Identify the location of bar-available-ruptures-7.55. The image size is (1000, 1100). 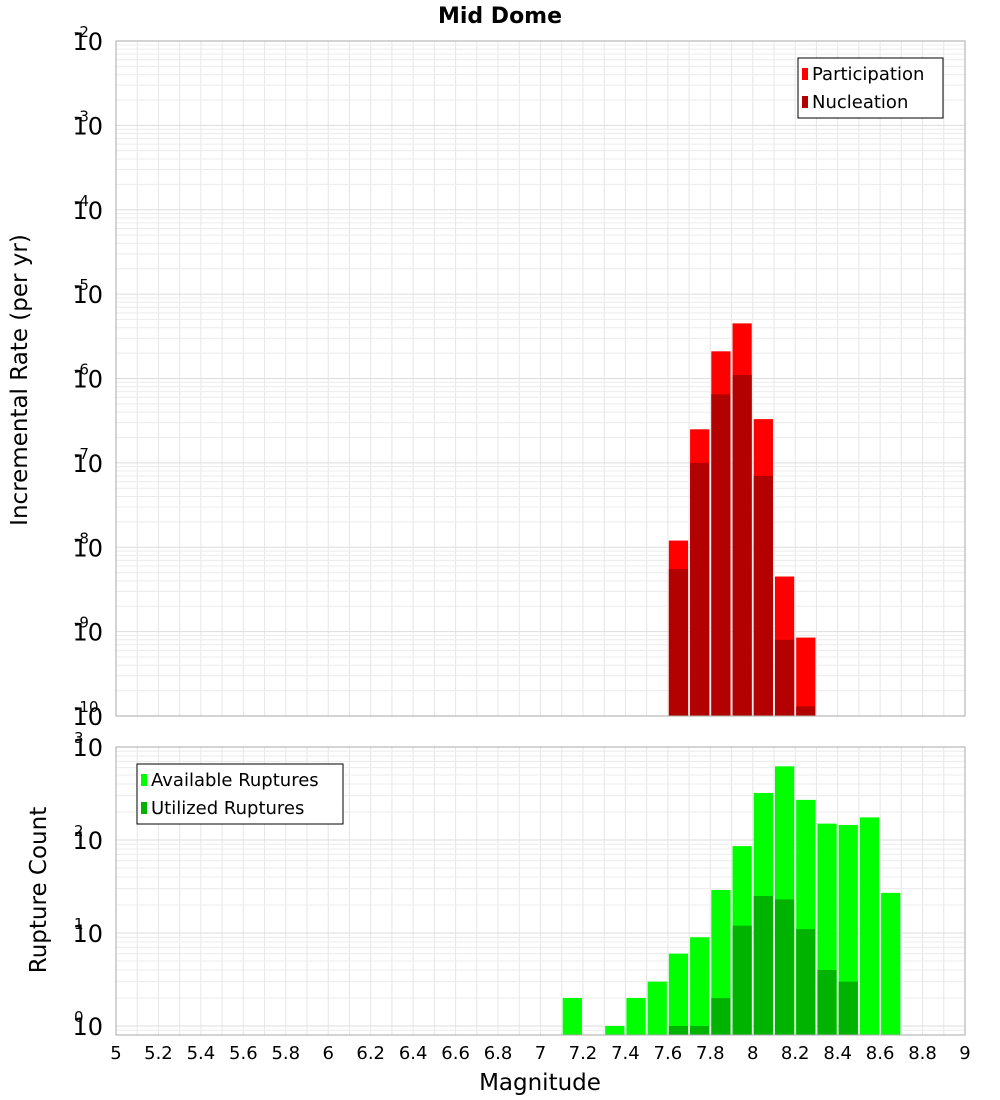
(657, 1008).